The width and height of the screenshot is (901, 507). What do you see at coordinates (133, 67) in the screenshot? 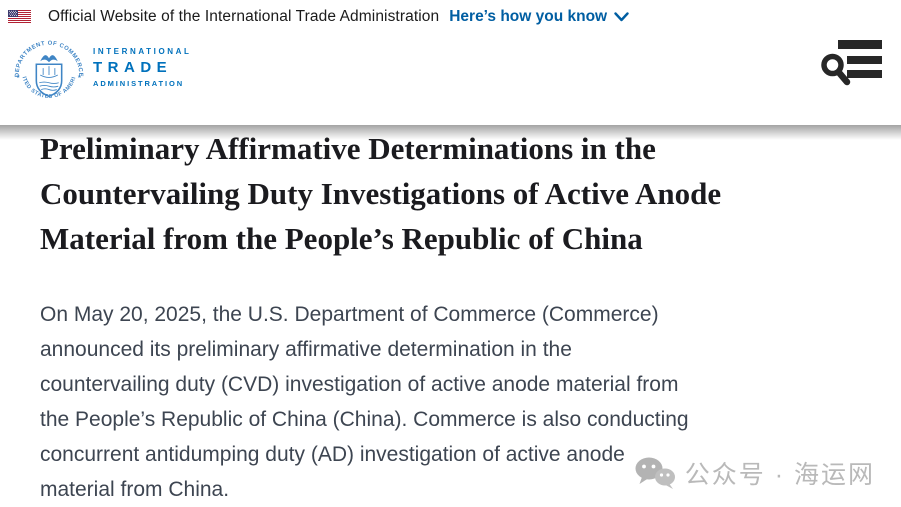
I see `wordmark-trade: TRADE` at bounding box center [133, 67].